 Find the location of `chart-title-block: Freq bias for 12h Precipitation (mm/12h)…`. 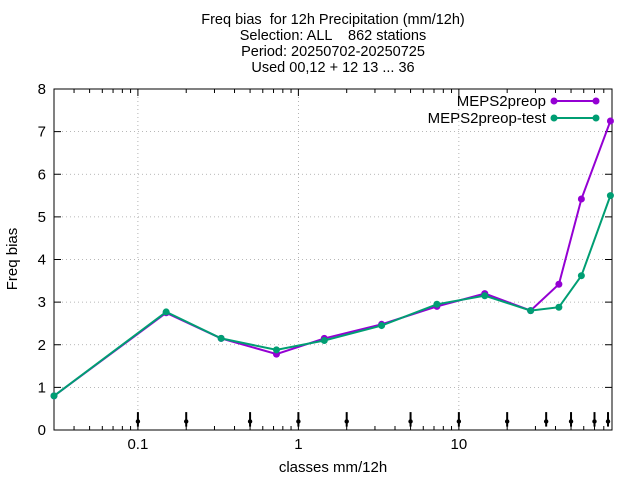

chart-title-block: Freq bias for 12h Precipitation (mm/12h)… is located at coordinates (320, 44).